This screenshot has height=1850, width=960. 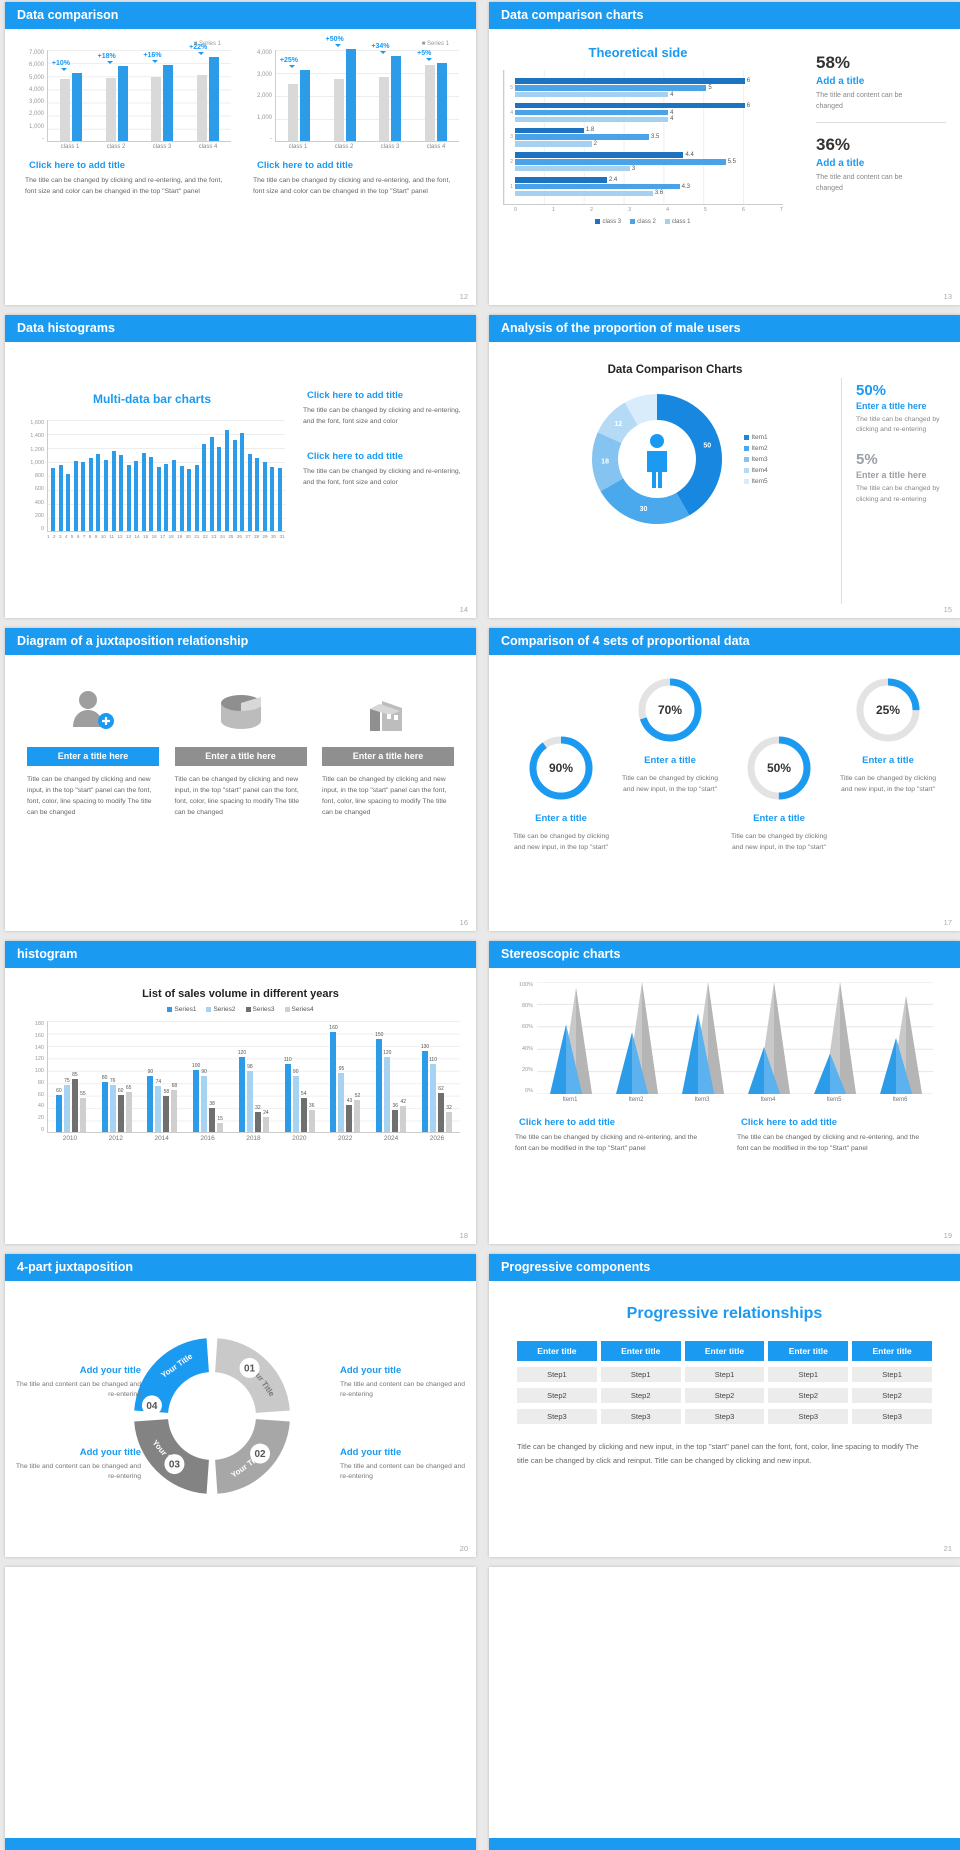 What do you see at coordinates (128, 536) in the screenshot?
I see `x-tick: 13` at bounding box center [128, 536].